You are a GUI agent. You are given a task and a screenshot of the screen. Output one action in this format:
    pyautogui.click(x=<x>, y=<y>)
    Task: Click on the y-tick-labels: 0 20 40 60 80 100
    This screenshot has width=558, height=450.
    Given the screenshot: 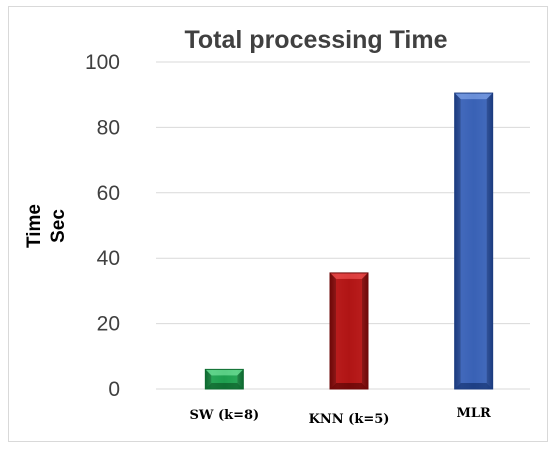 What is the action you would take?
    pyautogui.click(x=102, y=226)
    